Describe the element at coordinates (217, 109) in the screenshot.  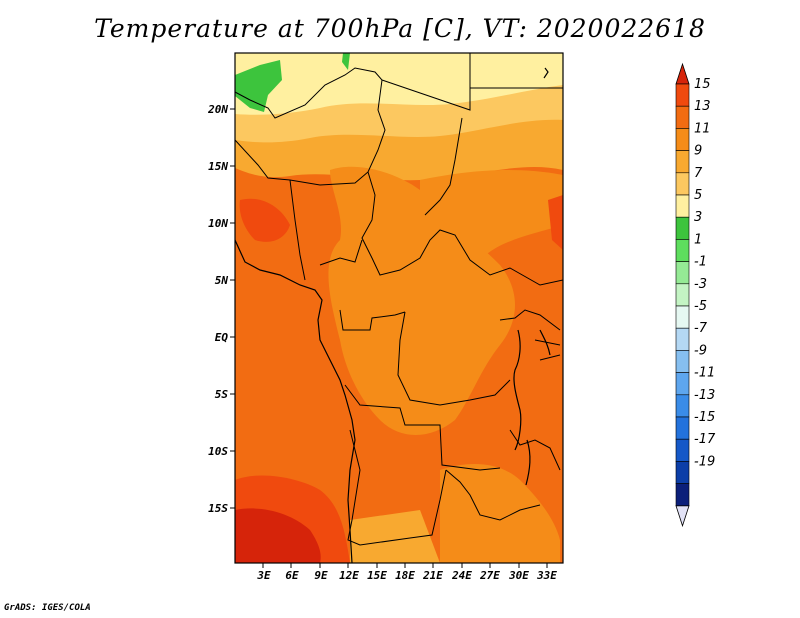
I see `lat-label-20n: 20N` at that location.